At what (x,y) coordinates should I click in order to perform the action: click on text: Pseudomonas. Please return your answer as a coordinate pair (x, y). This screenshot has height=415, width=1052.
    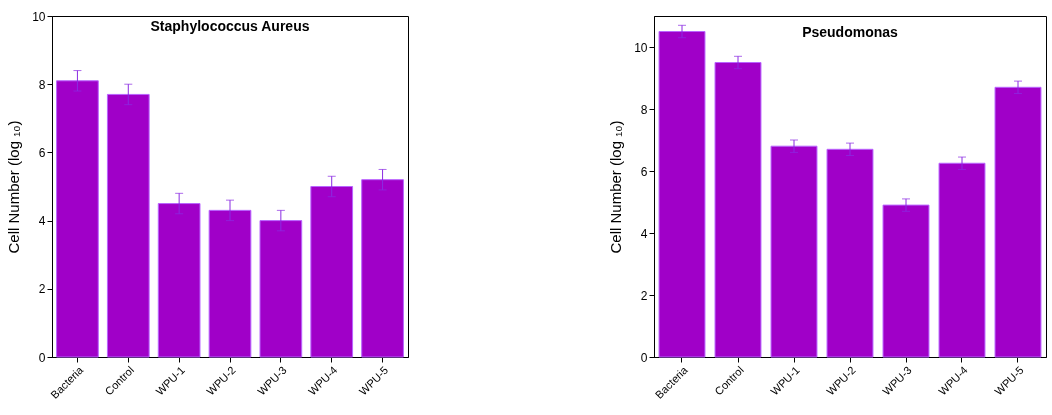
    Looking at the image, I should click on (850, 32).